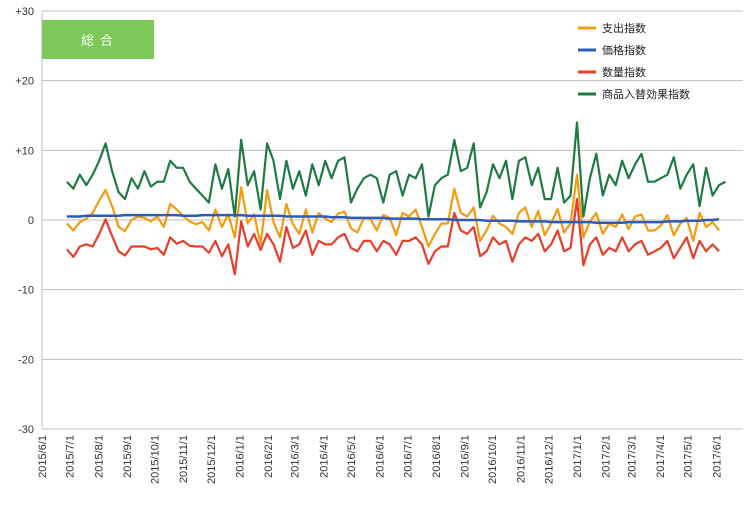 Image resolution: width=746 pixels, height=509 pixels. What do you see at coordinates (156, 459) in the screenshot?
I see `x-tick-label: 2015/10/1` at bounding box center [156, 459].